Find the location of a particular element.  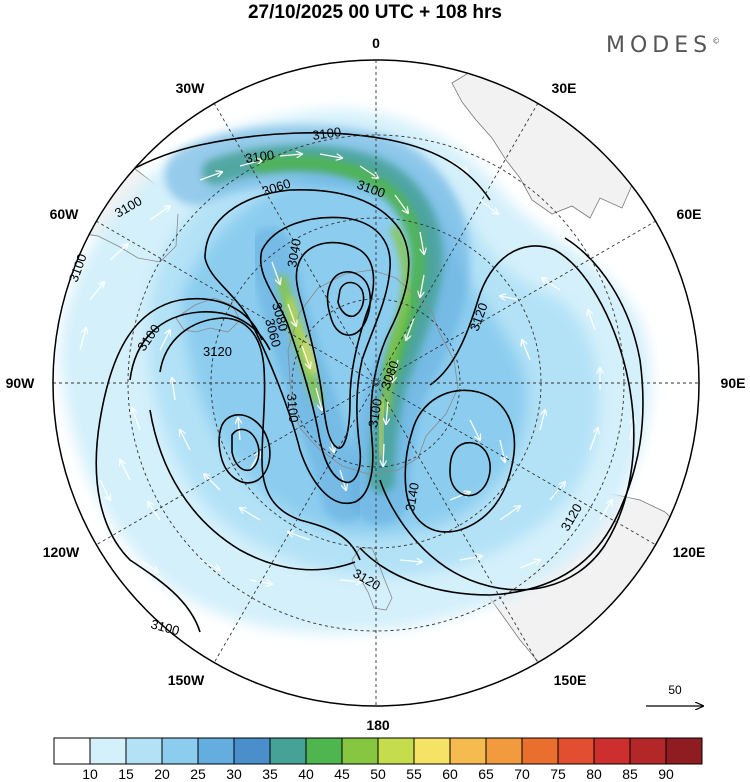

colorbar-tick-label: 65 is located at coordinates (486, 774).